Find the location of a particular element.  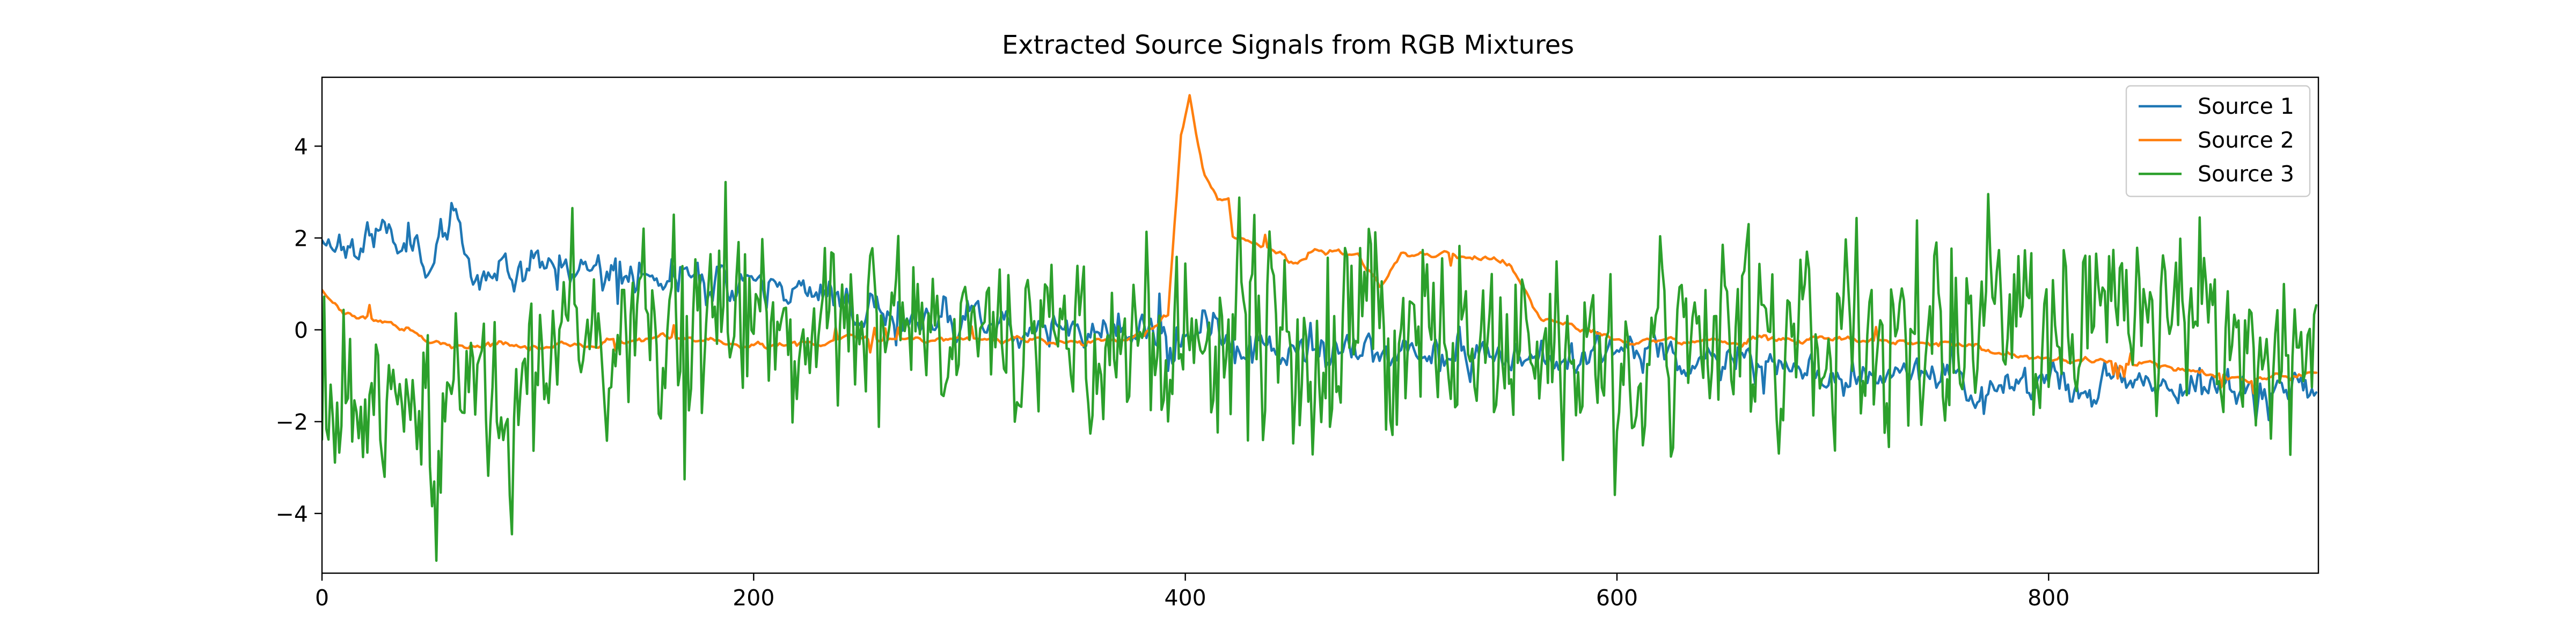

legend-label-source-3: Source 3 is located at coordinates (2246, 174).